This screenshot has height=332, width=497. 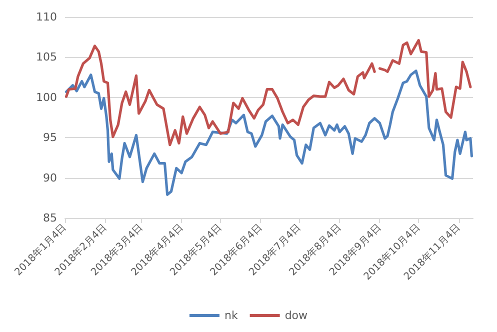 I want to click on y-tick-label: 85, so click(x=50, y=218).